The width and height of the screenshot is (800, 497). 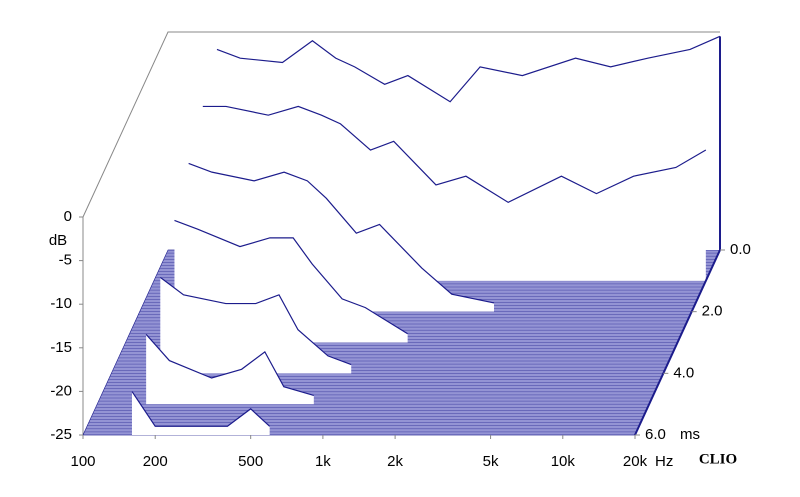 I want to click on y-tick-label: -20, so click(x=61, y=390).